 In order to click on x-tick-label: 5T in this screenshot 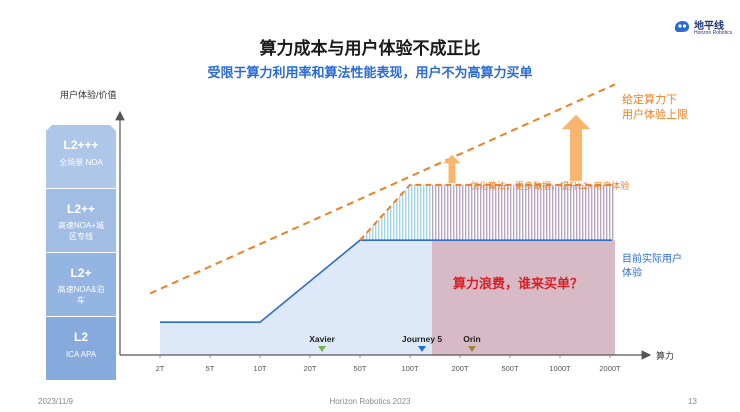, I will do `click(210, 368)`.